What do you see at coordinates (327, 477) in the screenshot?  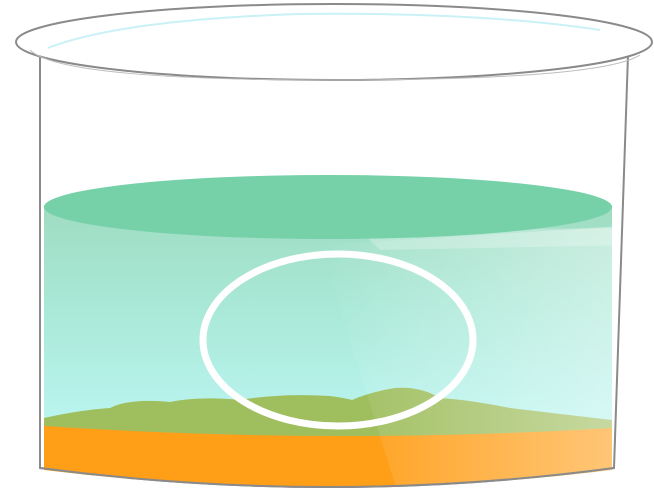 I see `beaker-bottom-outline` at bounding box center [327, 477].